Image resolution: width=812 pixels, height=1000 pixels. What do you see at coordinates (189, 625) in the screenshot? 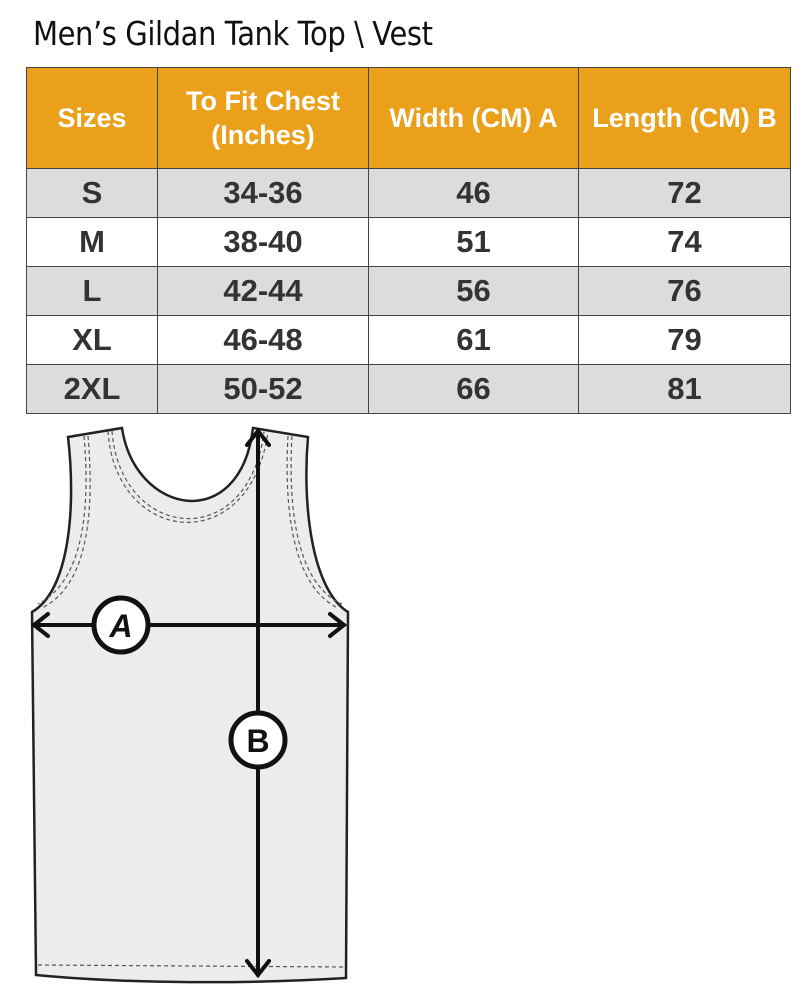
I see `measure-a-arrow` at bounding box center [189, 625].